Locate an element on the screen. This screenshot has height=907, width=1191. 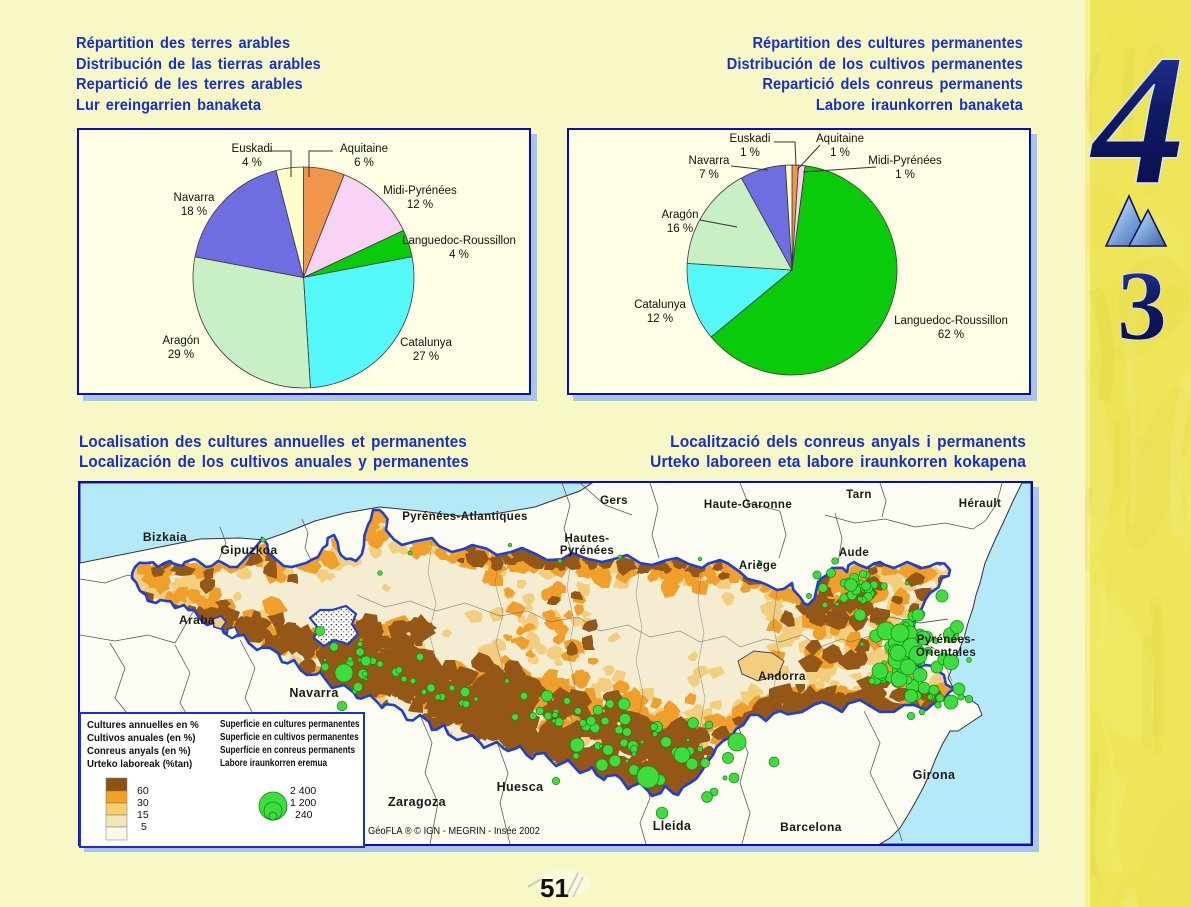
svg-text: Barcelona is located at coordinates (811, 827).